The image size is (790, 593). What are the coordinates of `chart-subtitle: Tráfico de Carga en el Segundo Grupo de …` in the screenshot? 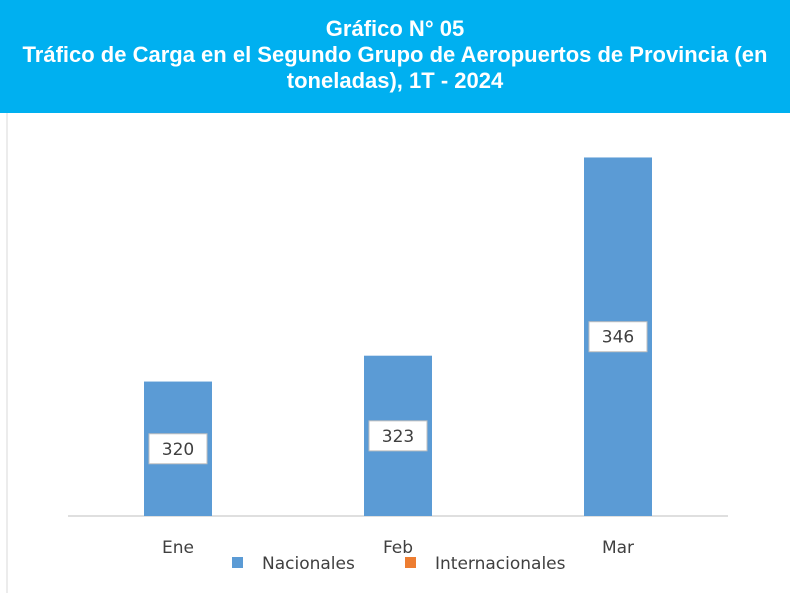 It's located at (395, 67).